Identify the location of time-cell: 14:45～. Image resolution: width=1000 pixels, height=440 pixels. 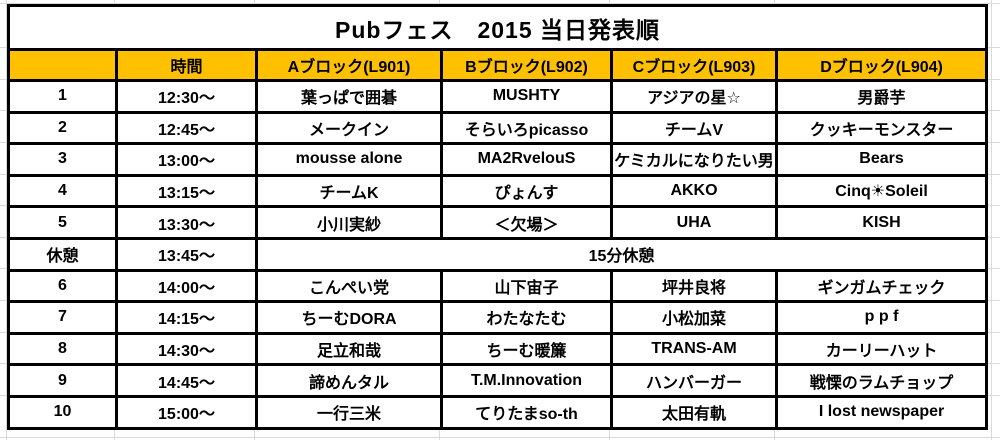
(186, 380).